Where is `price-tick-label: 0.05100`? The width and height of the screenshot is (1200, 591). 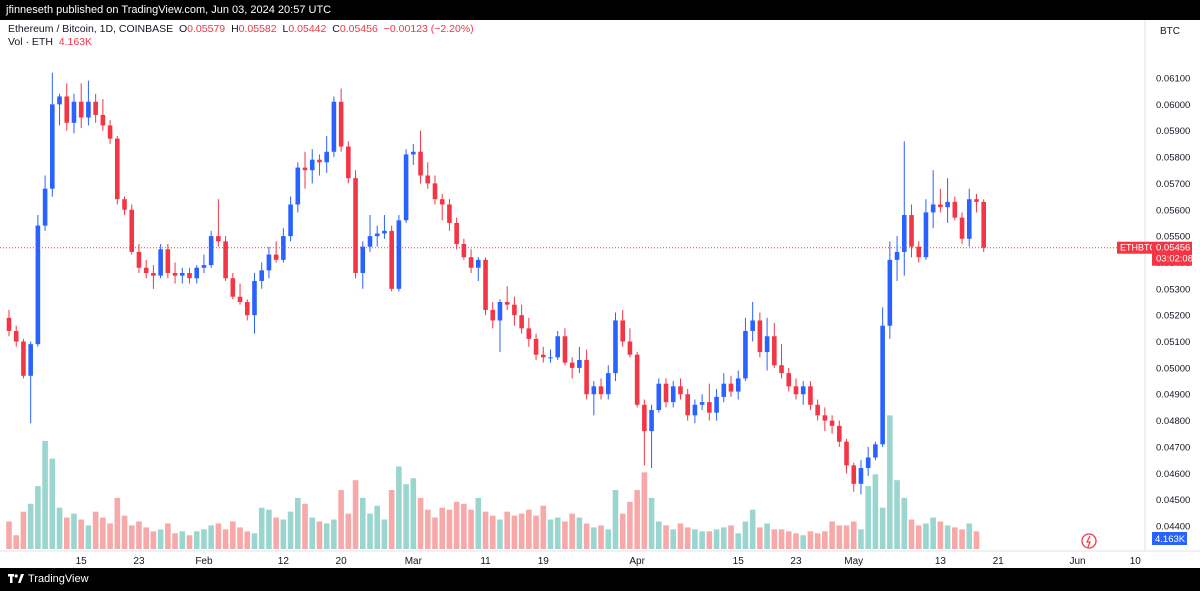 price-tick-label: 0.05100 is located at coordinates (1173, 342).